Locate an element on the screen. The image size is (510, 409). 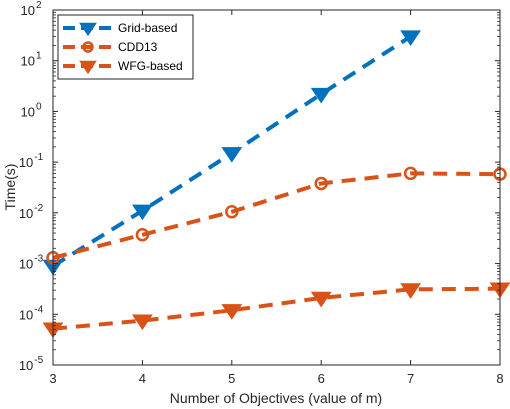
legend-label: WFG-based is located at coordinates (150, 66).